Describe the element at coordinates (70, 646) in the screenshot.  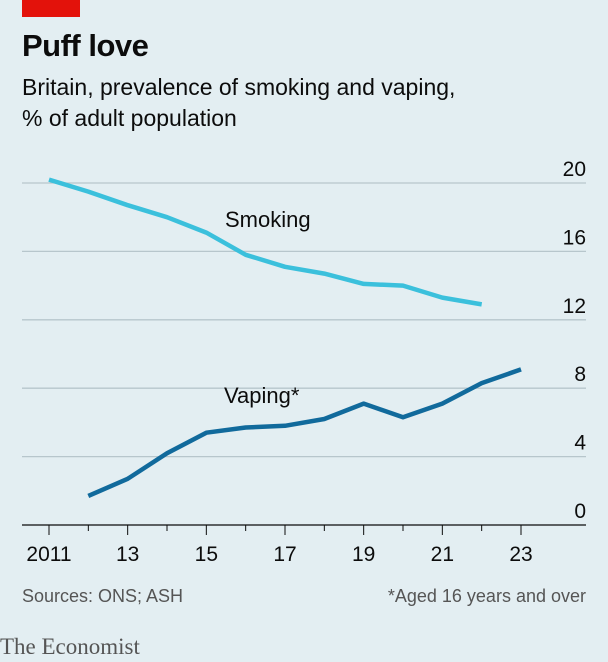
I see `brand-wordmark: The Economist` at that location.